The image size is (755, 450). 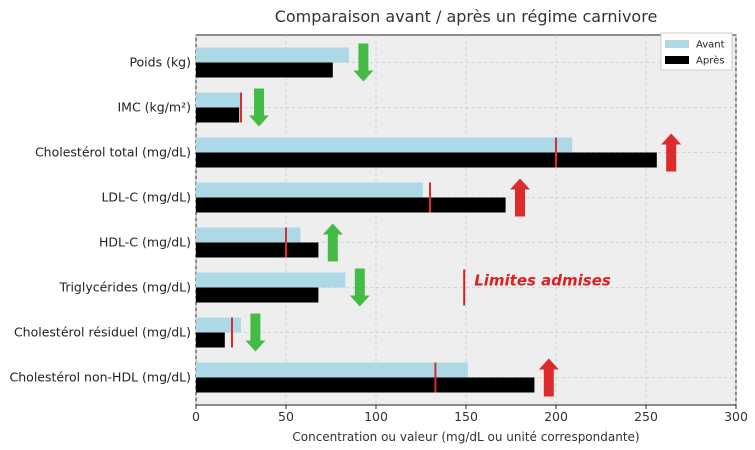 What do you see at coordinates (160, 62) in the screenshot?
I see `category-label: Poids (kg)` at bounding box center [160, 62].